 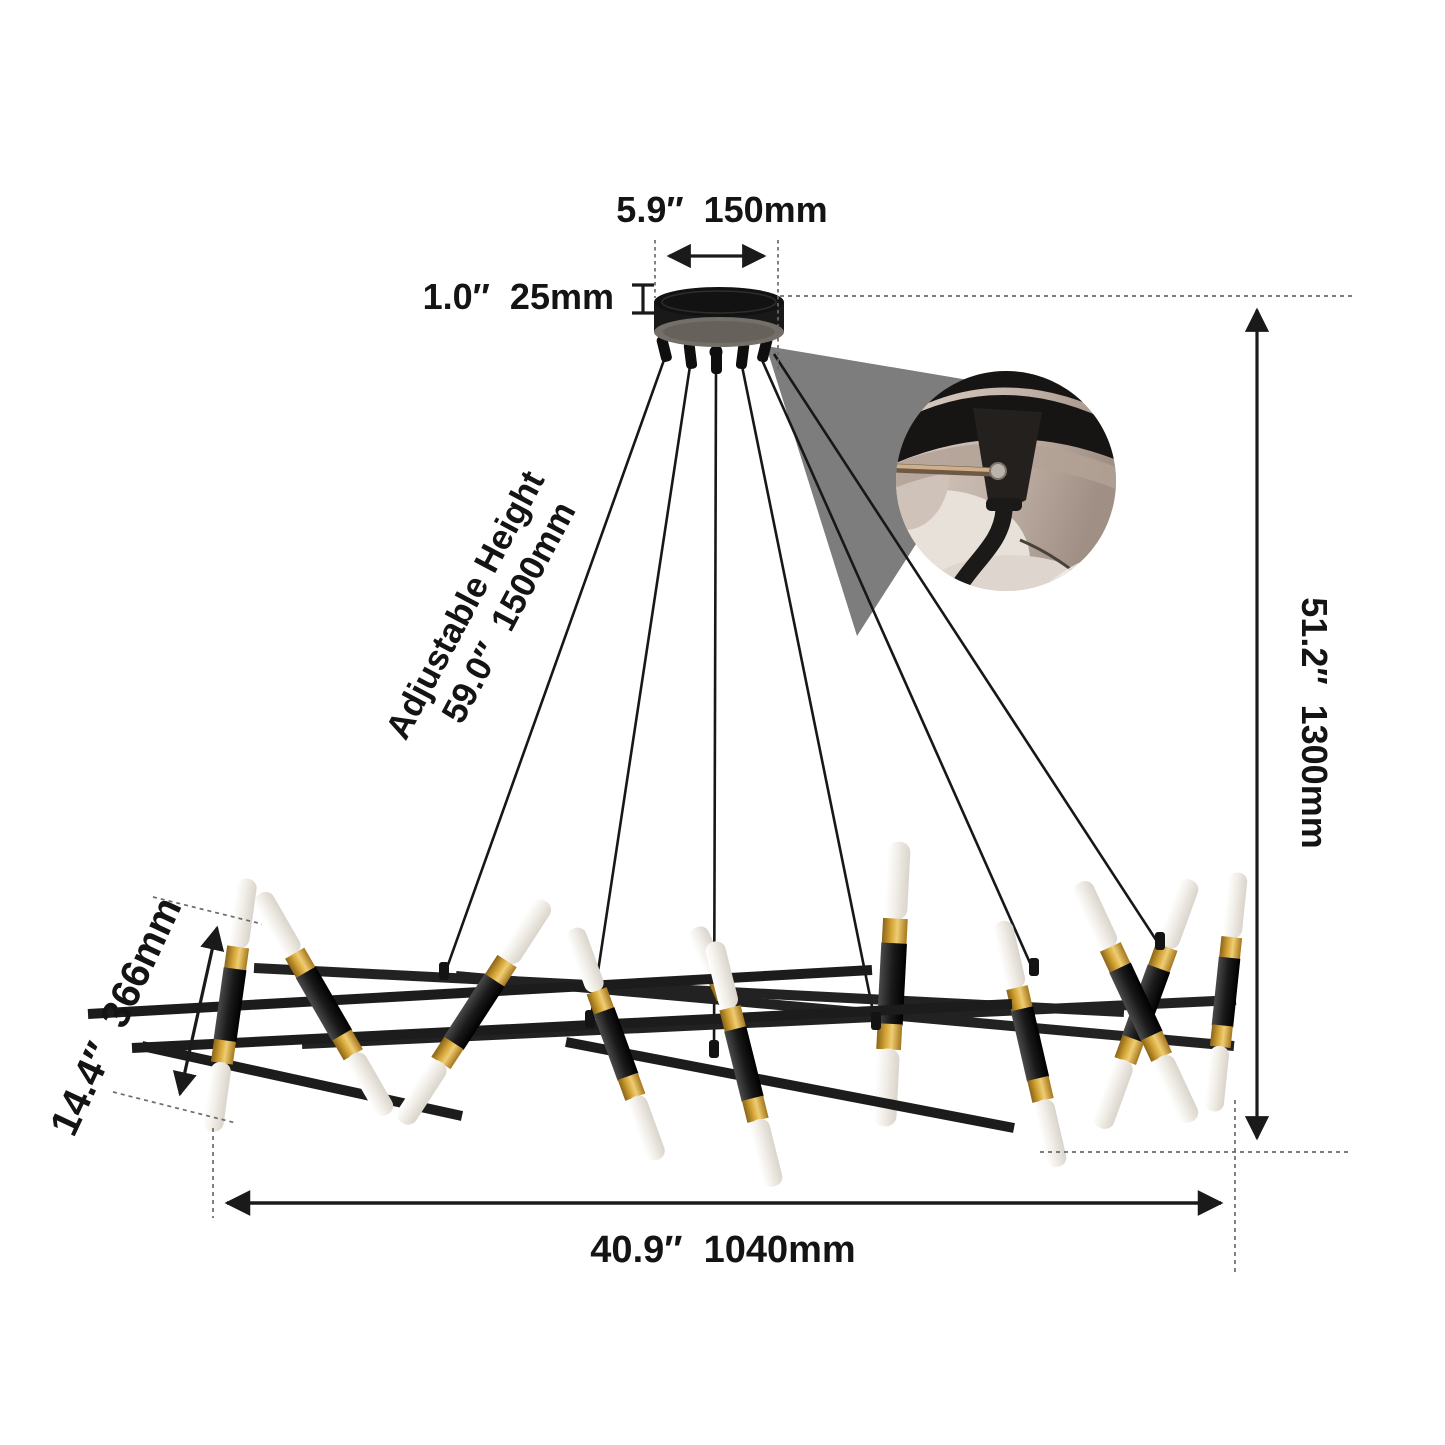 I want to click on canopy-wire-connectors, so click(x=714, y=354).